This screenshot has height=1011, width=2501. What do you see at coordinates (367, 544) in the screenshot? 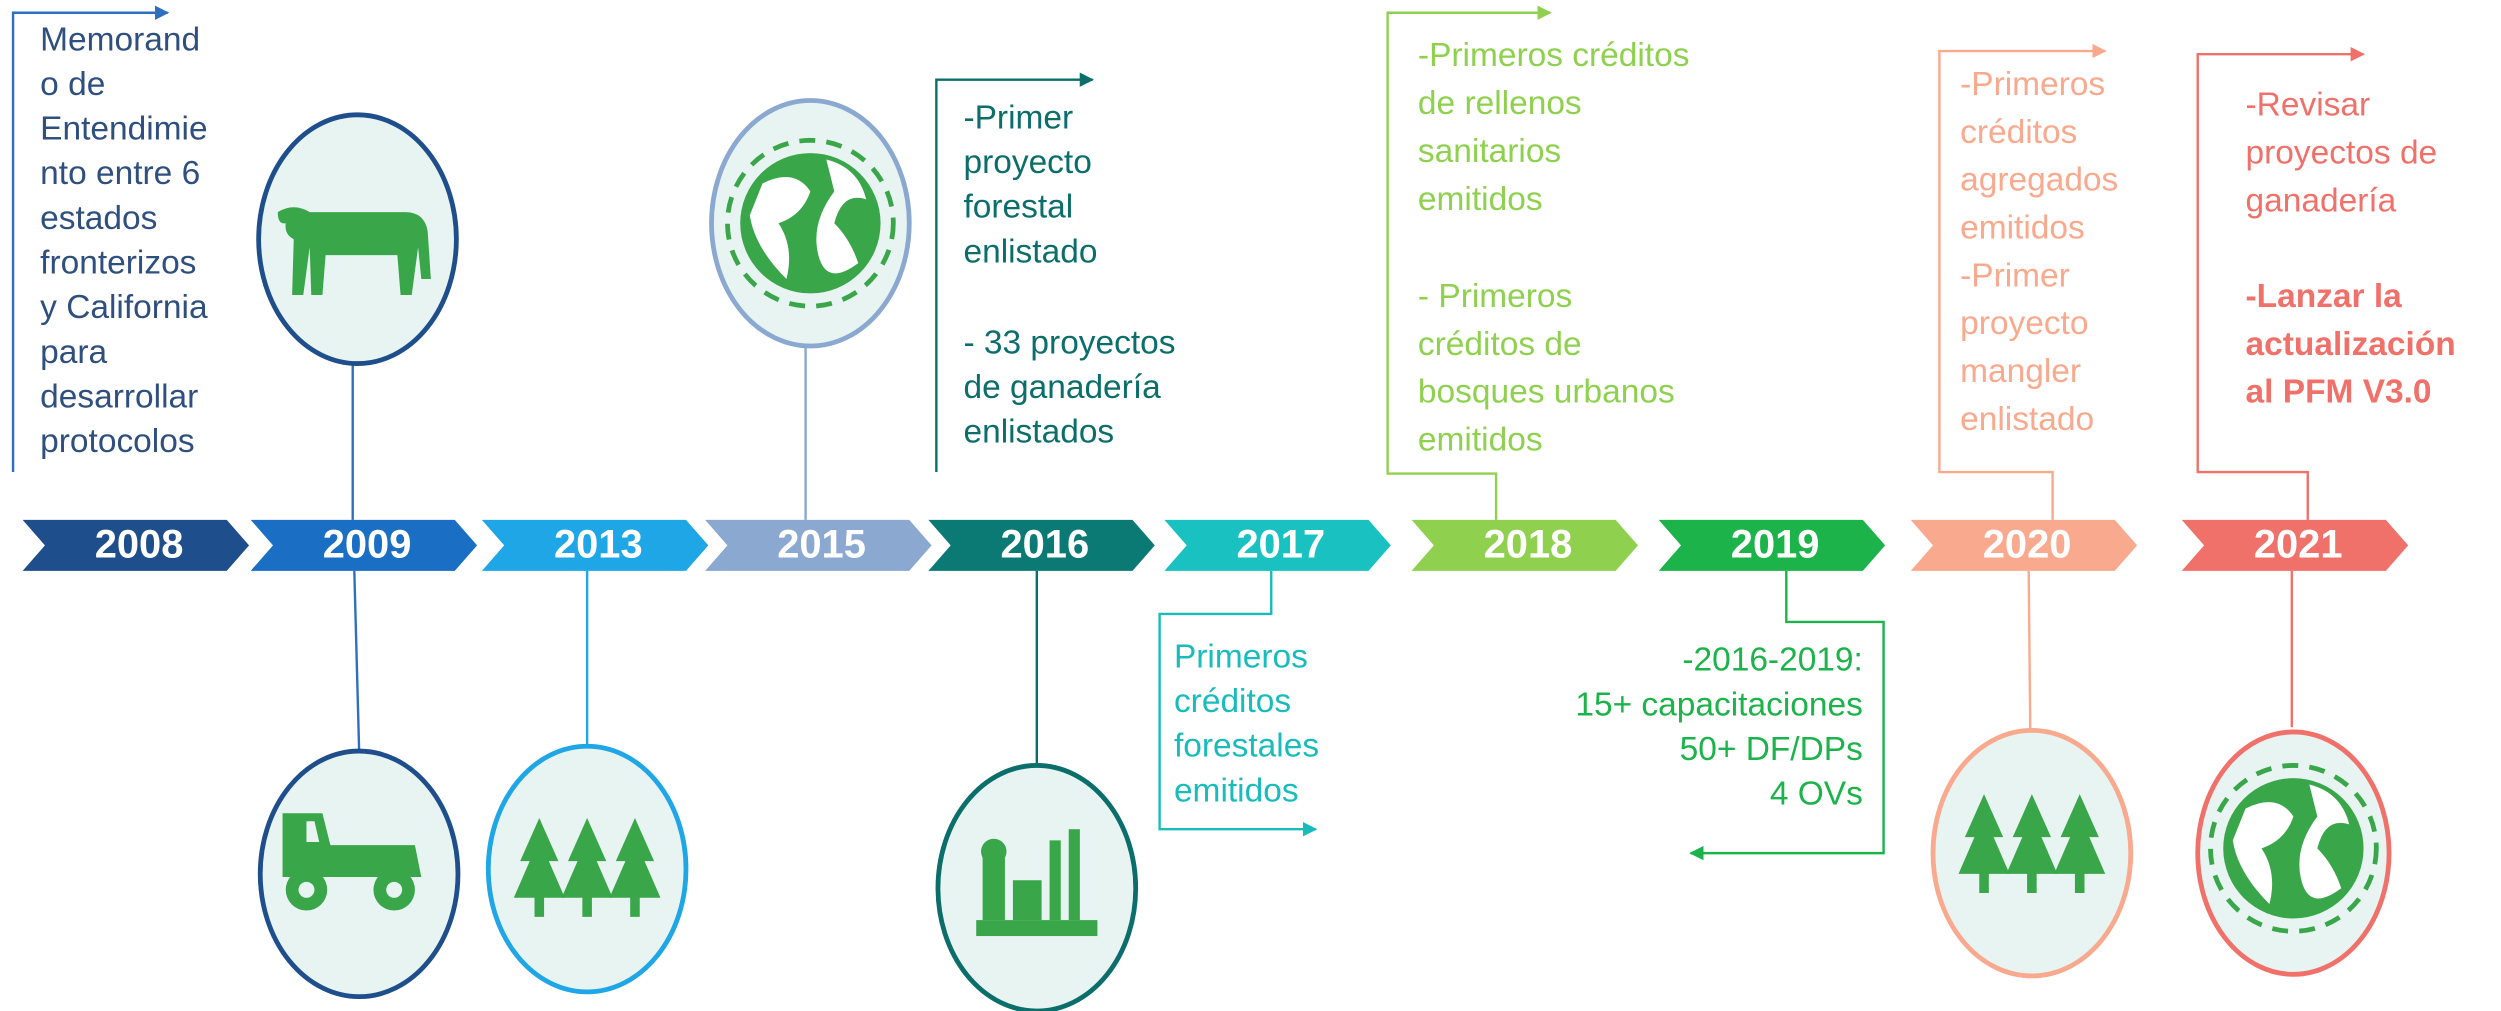
I see `year-label: 2009` at bounding box center [367, 544].